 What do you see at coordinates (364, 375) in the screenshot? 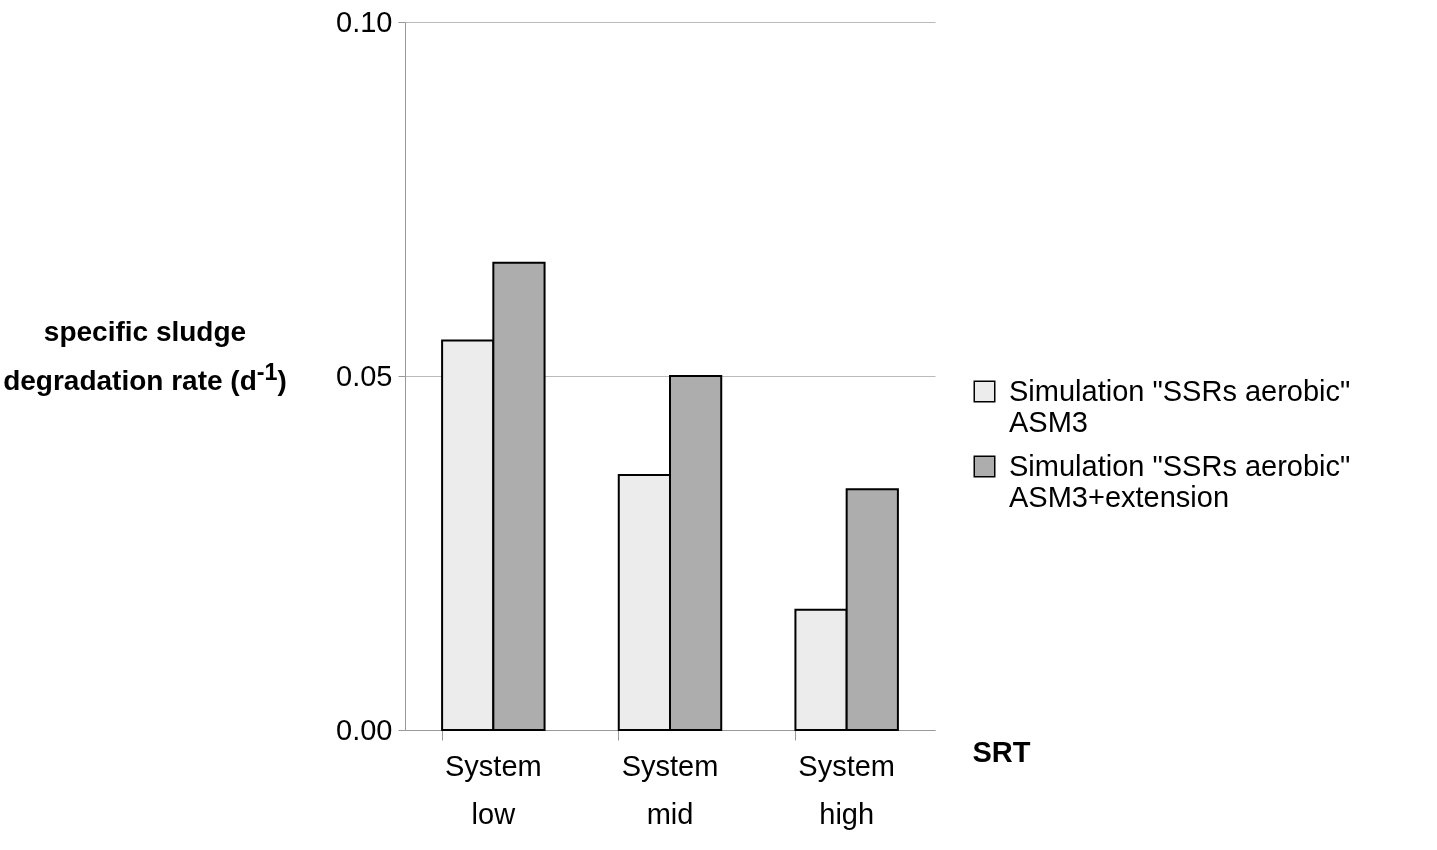
I see `y-tick-label: 0.05` at bounding box center [364, 375].